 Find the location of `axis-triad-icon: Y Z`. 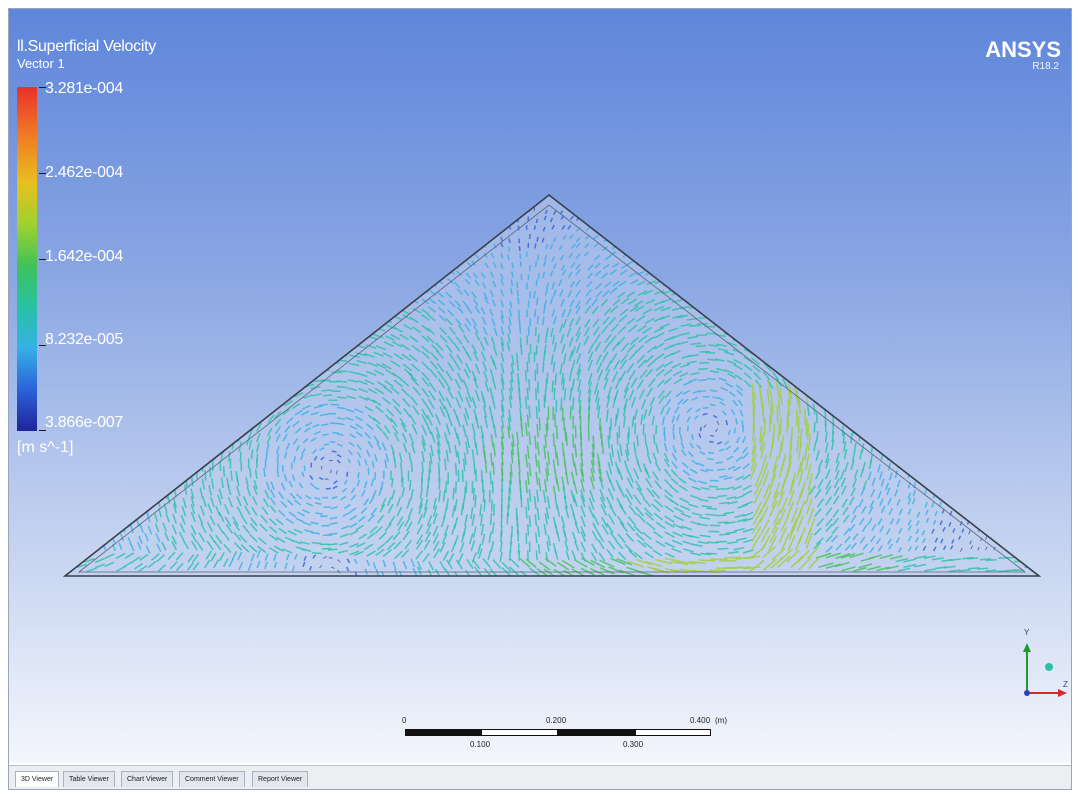

axis-triad-icon: Y Z is located at coordinates (1038, 666).